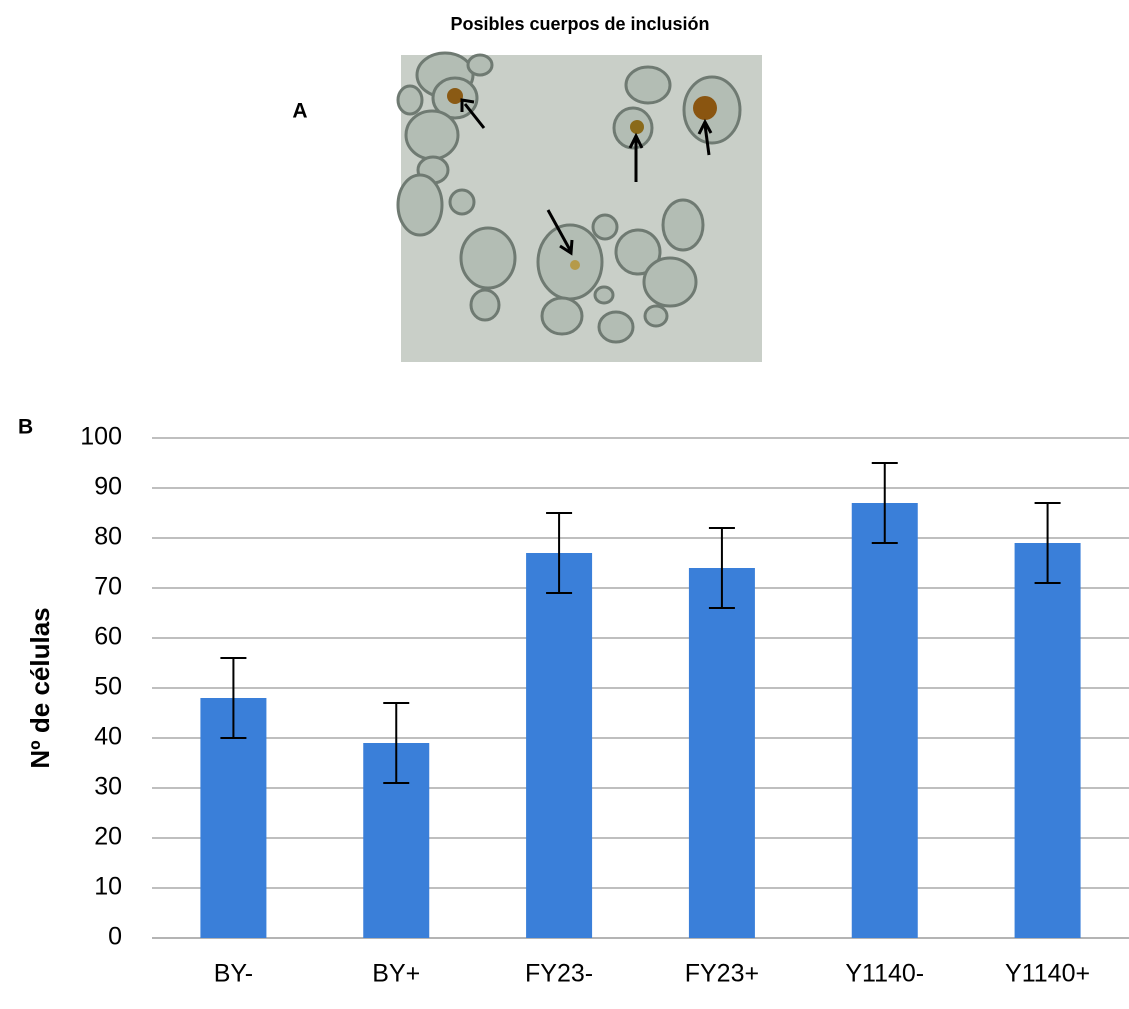 The width and height of the screenshot is (1129, 1009). I want to click on x-tick-label: FY23+, so click(722, 974).